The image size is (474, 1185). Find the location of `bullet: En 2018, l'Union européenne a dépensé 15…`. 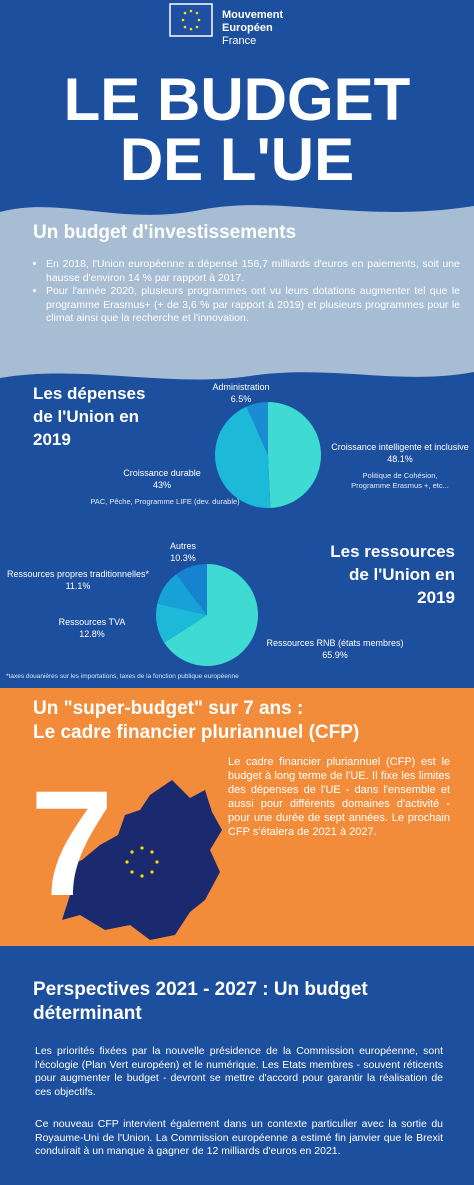

bullet: En 2018, l'Union européenne a dépensé 15… is located at coordinates (253, 271).